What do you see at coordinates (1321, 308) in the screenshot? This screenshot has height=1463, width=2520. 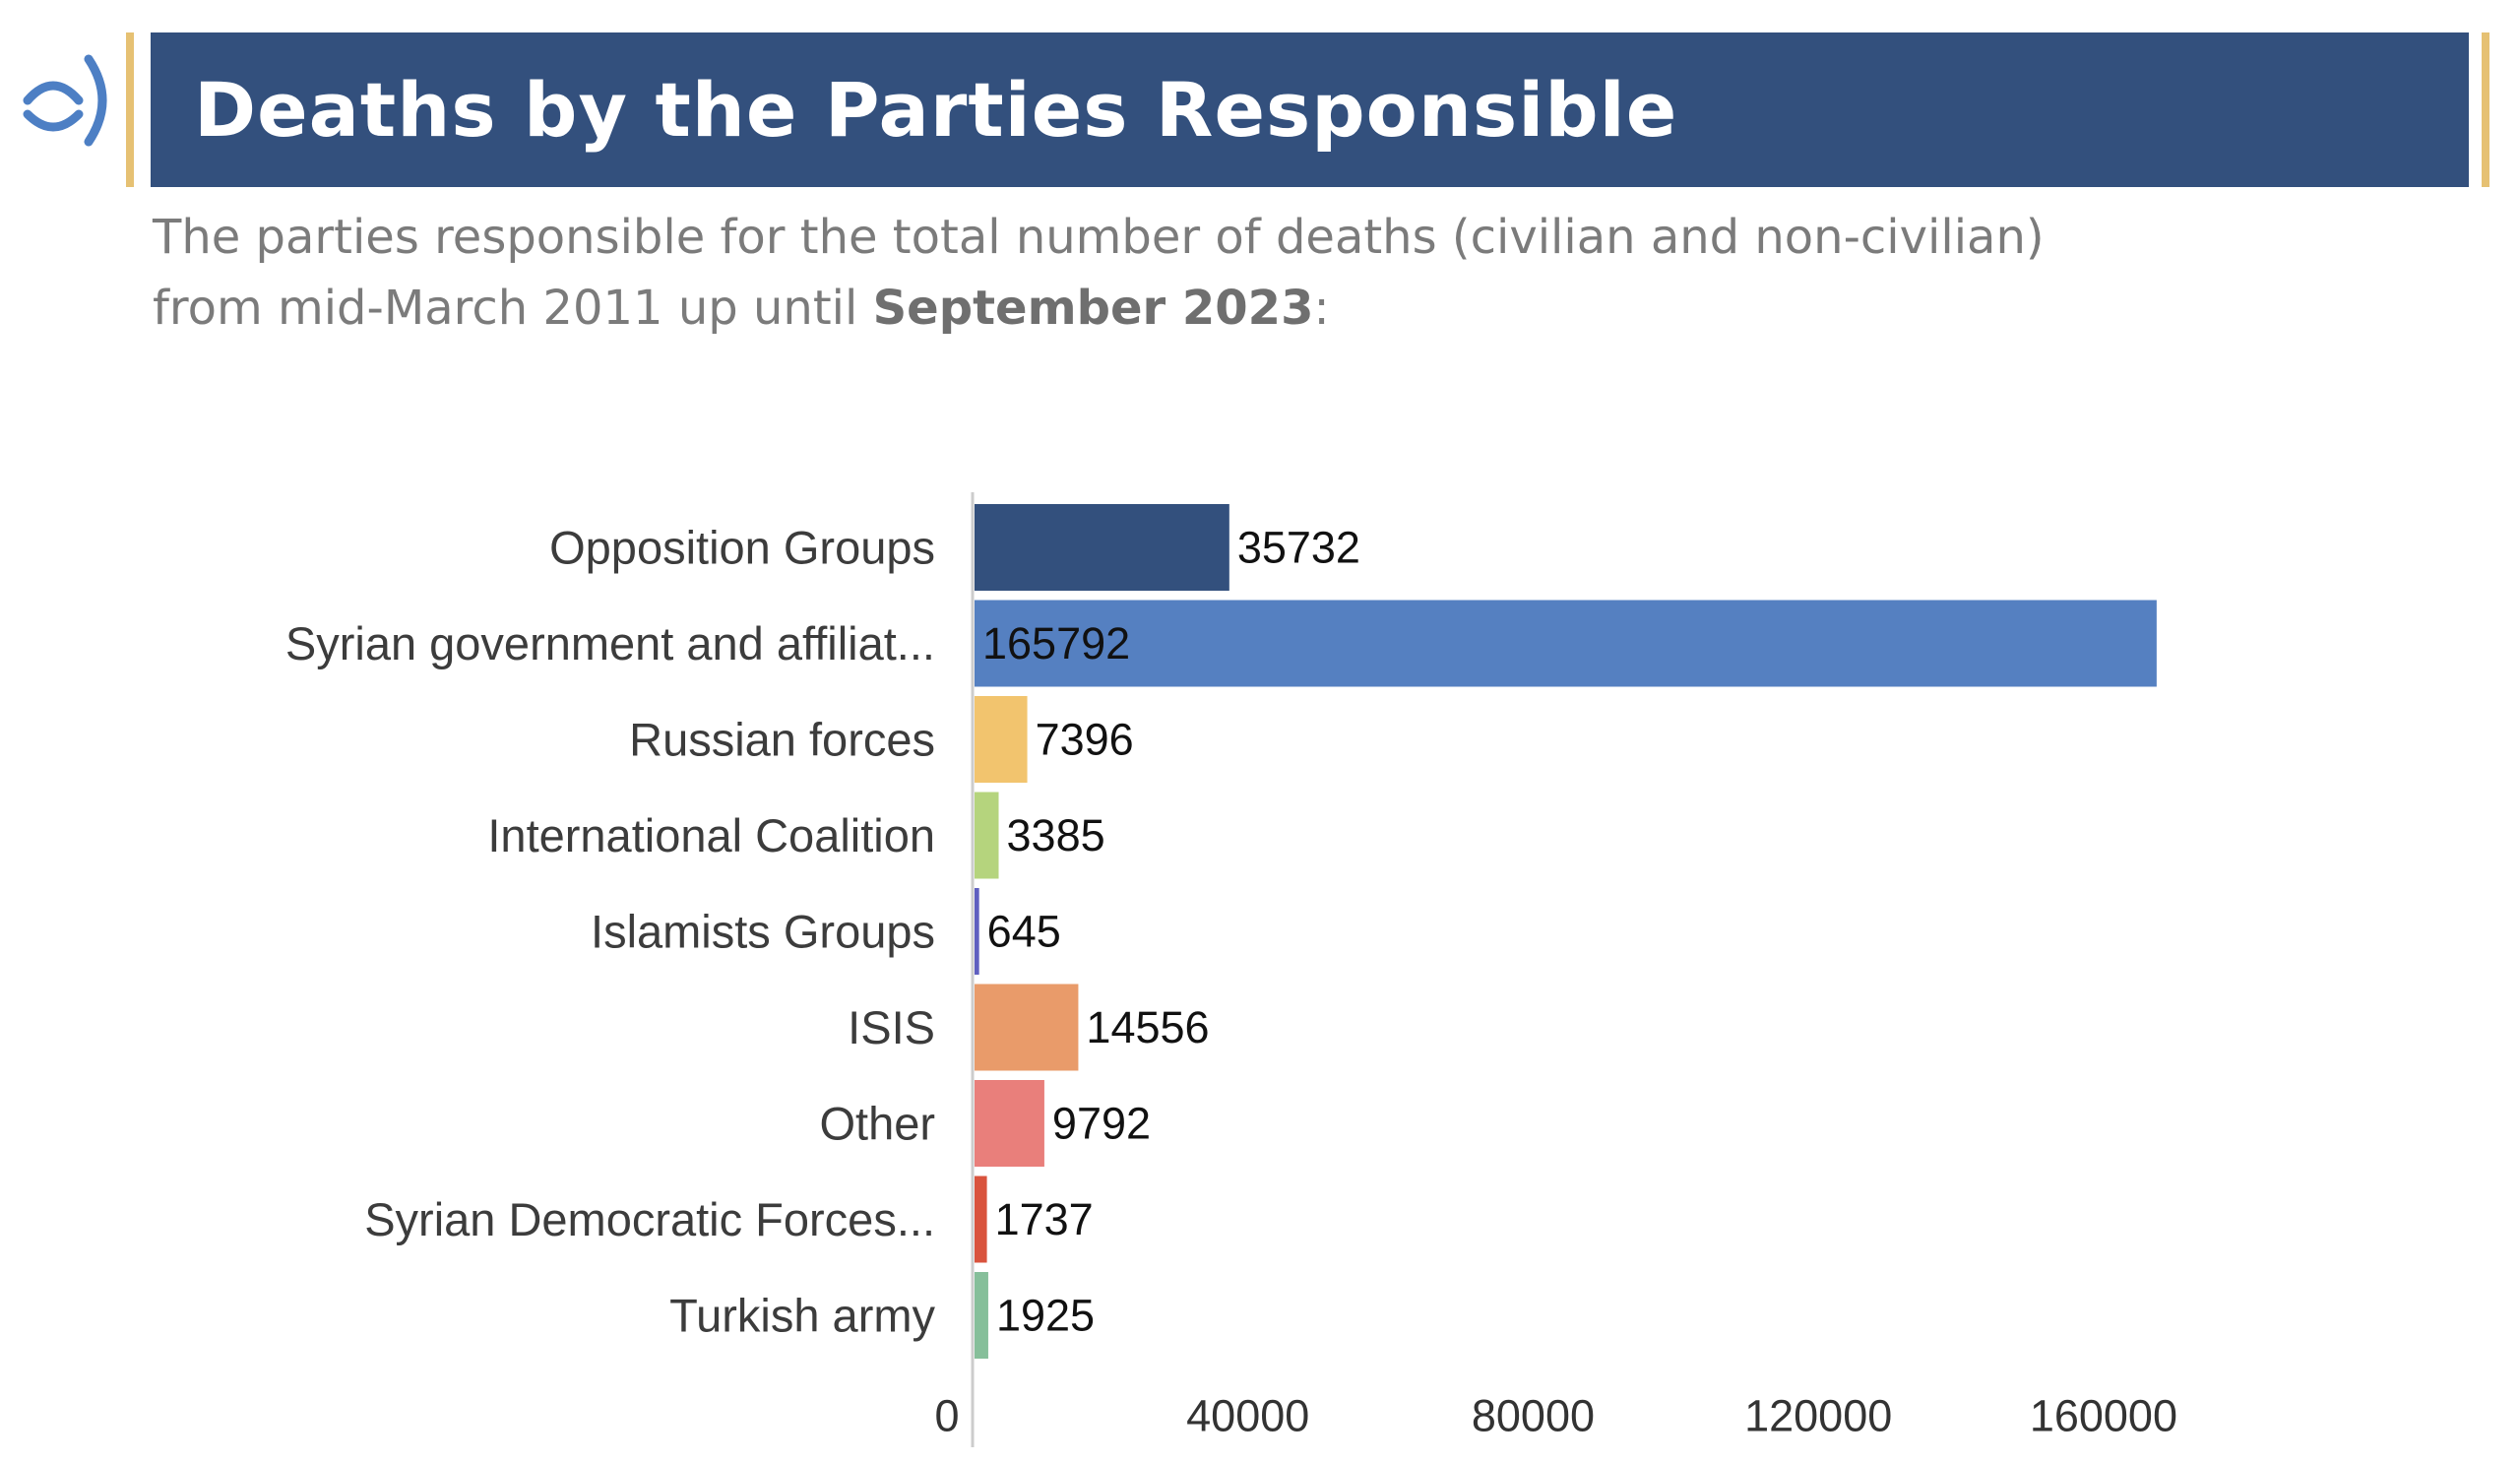 I see `subtitle-line-2-suffix: :` at bounding box center [1321, 308].